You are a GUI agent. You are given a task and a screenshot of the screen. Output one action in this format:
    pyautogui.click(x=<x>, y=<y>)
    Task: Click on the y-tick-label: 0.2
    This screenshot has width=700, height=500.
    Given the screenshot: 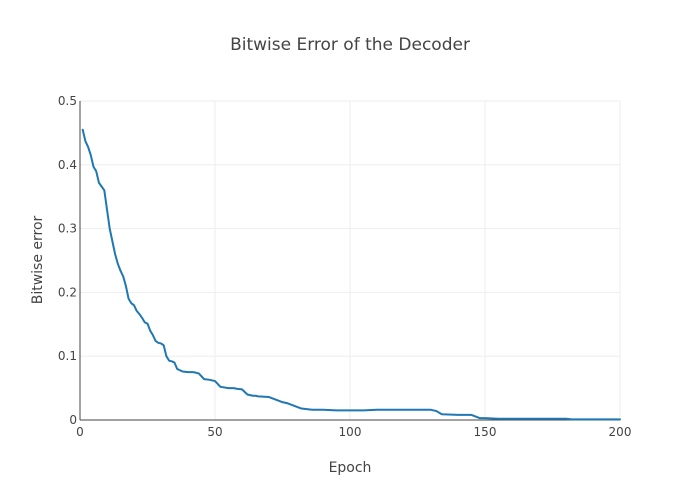 What is the action you would take?
    pyautogui.click(x=67, y=292)
    